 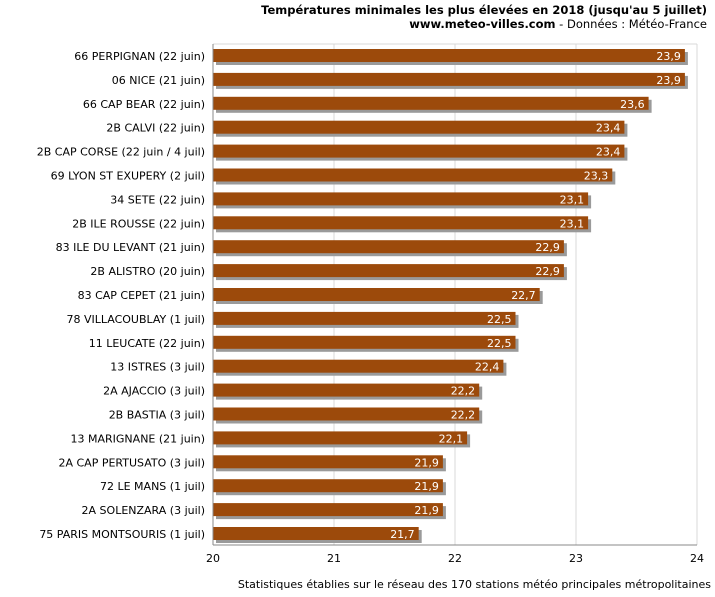 What do you see at coordinates (482, 24) in the screenshot?
I see `site-name: www.meteo-villes.com` at bounding box center [482, 24].